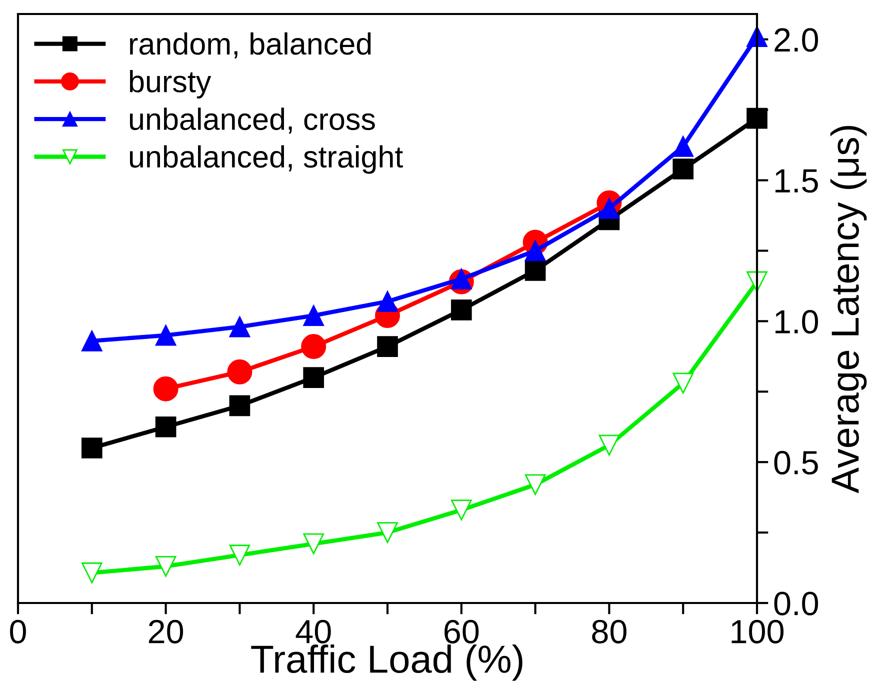 This screenshot has width=890, height=699. What do you see at coordinates (797, 322) in the screenshot?
I see `y-tick-label: 1.0` at bounding box center [797, 322].